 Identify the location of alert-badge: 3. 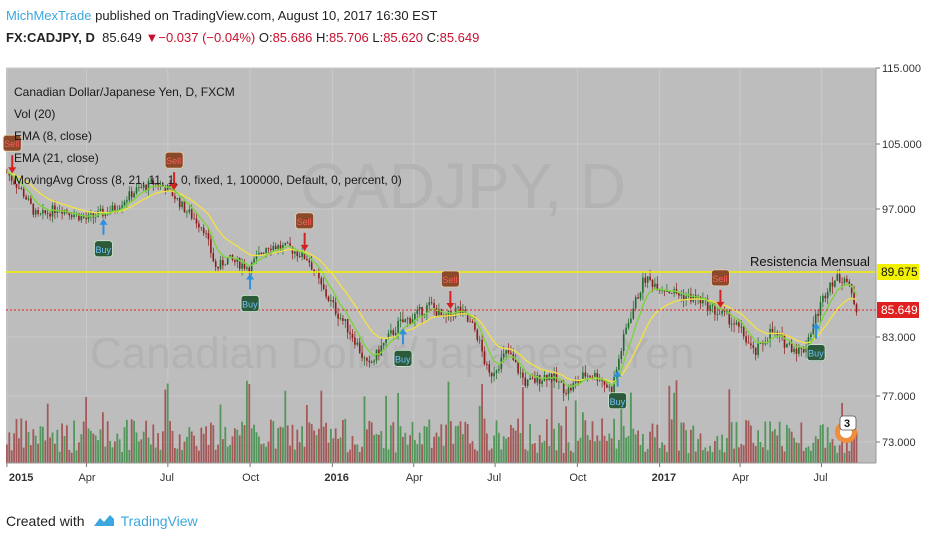
(846, 429).